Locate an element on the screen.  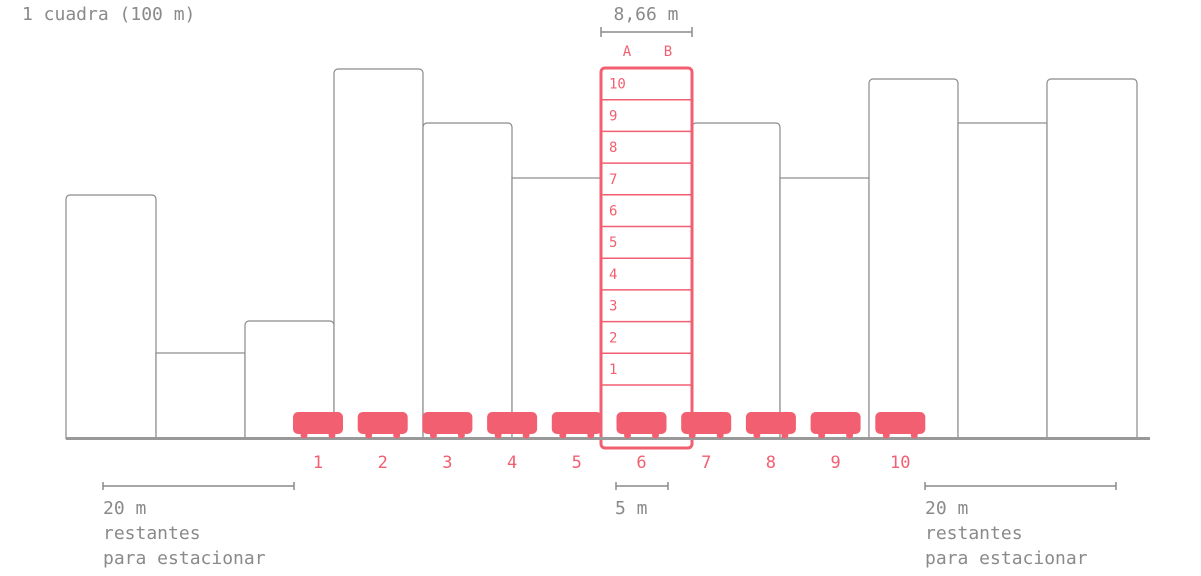
tower-width: 8,66 m A B is located at coordinates (646, 32).